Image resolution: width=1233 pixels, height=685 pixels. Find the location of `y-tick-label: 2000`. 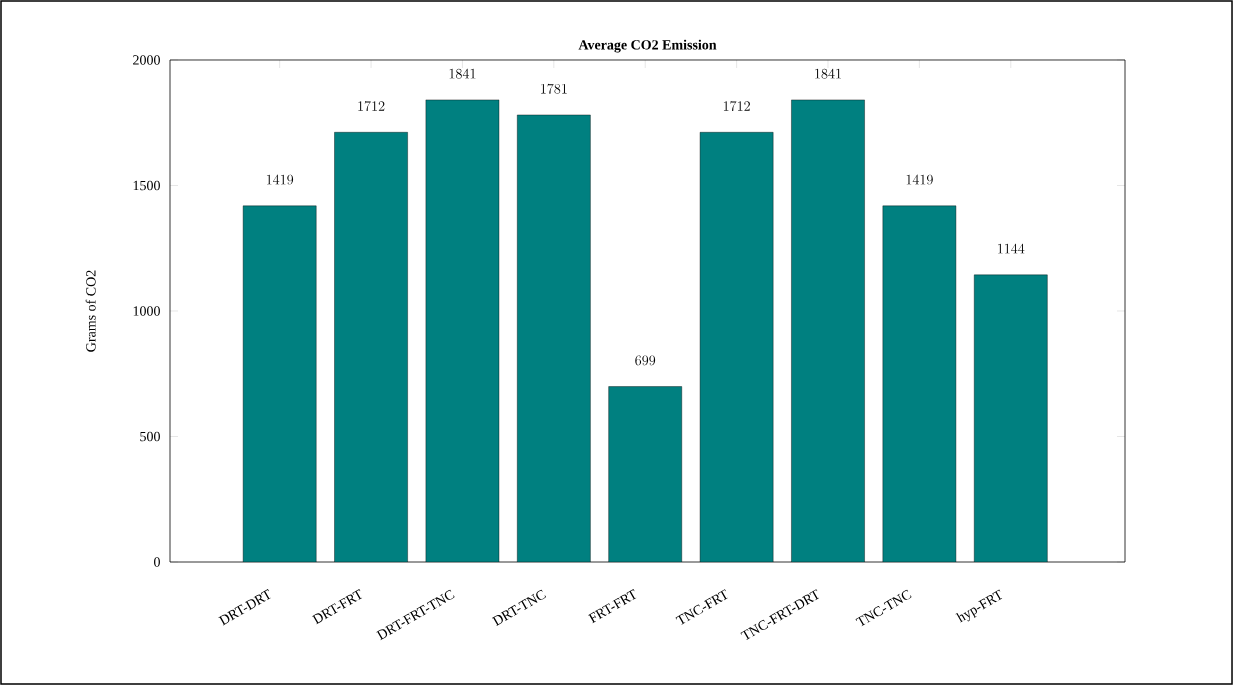

y-tick-label: 2000 is located at coordinates (146, 60).